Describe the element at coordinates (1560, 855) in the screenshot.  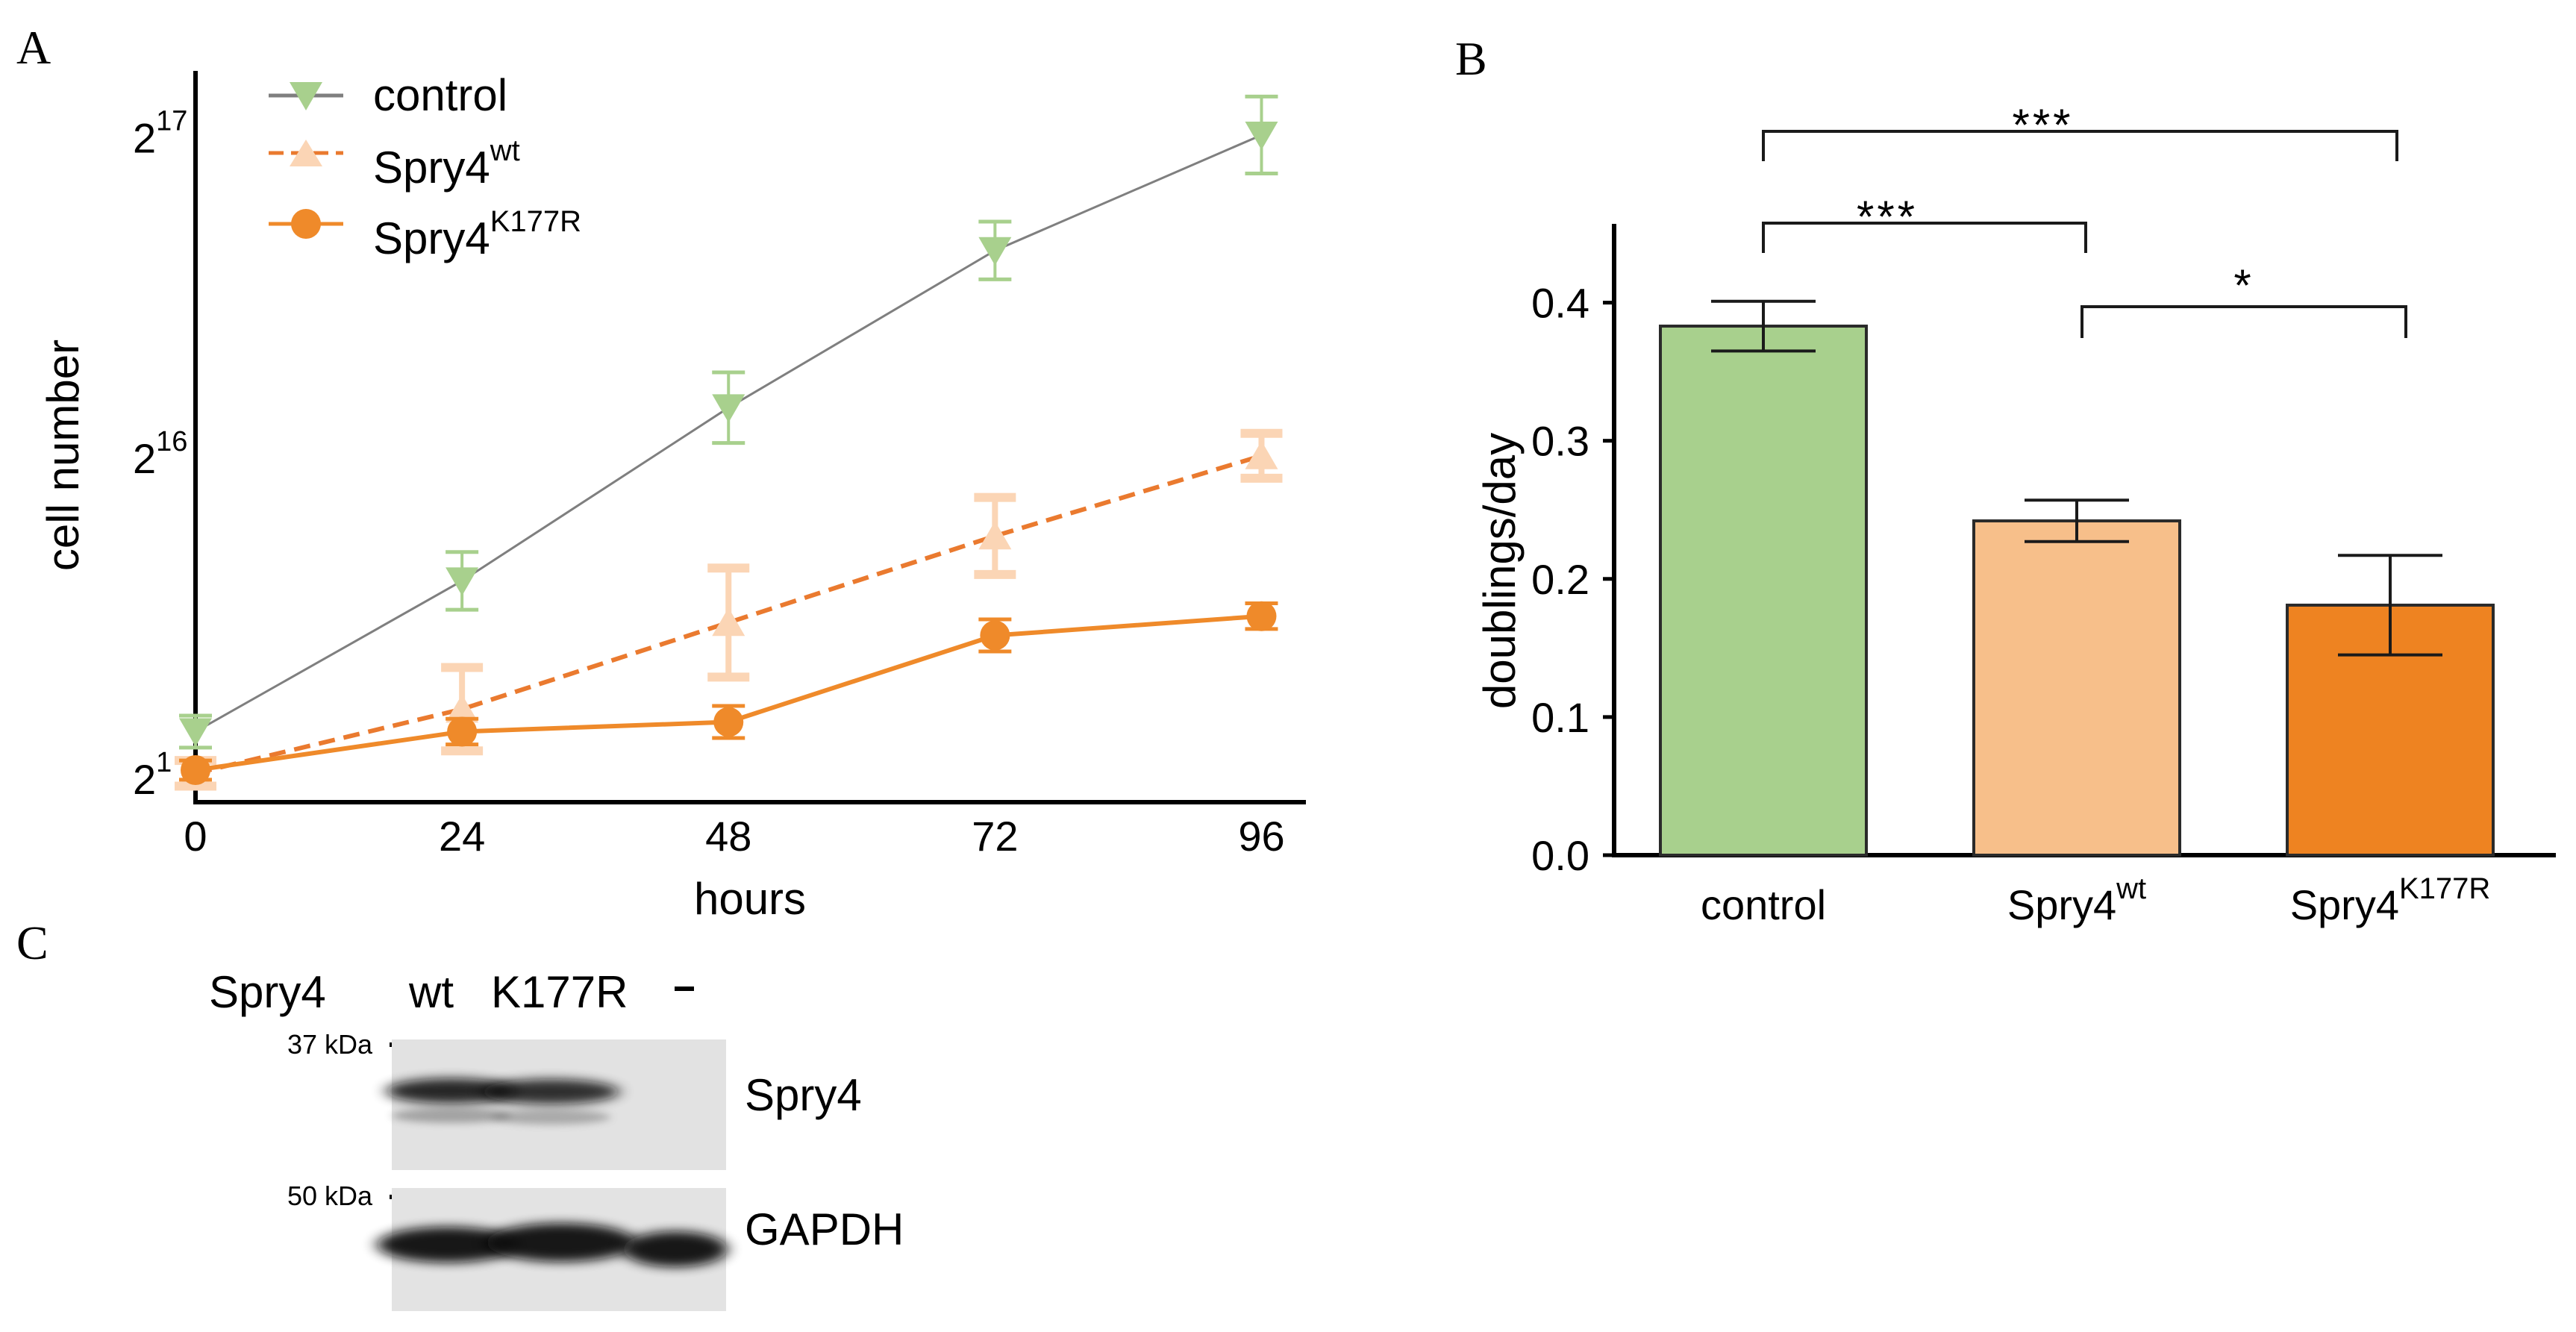
I see `y-tick-label-b: 0.0` at that location.